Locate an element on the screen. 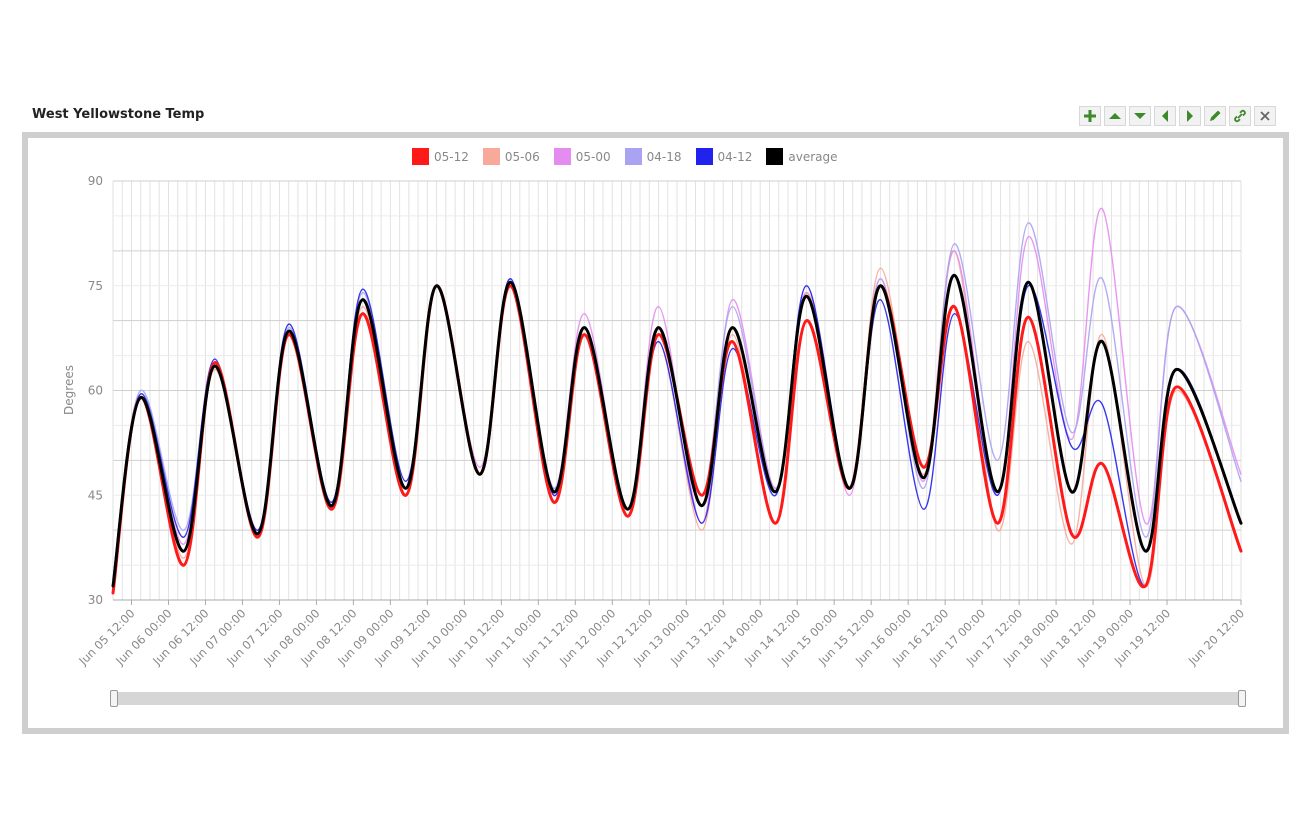 This screenshot has height=834, width=1313. widget-toolbar is located at coordinates (1177, 116).